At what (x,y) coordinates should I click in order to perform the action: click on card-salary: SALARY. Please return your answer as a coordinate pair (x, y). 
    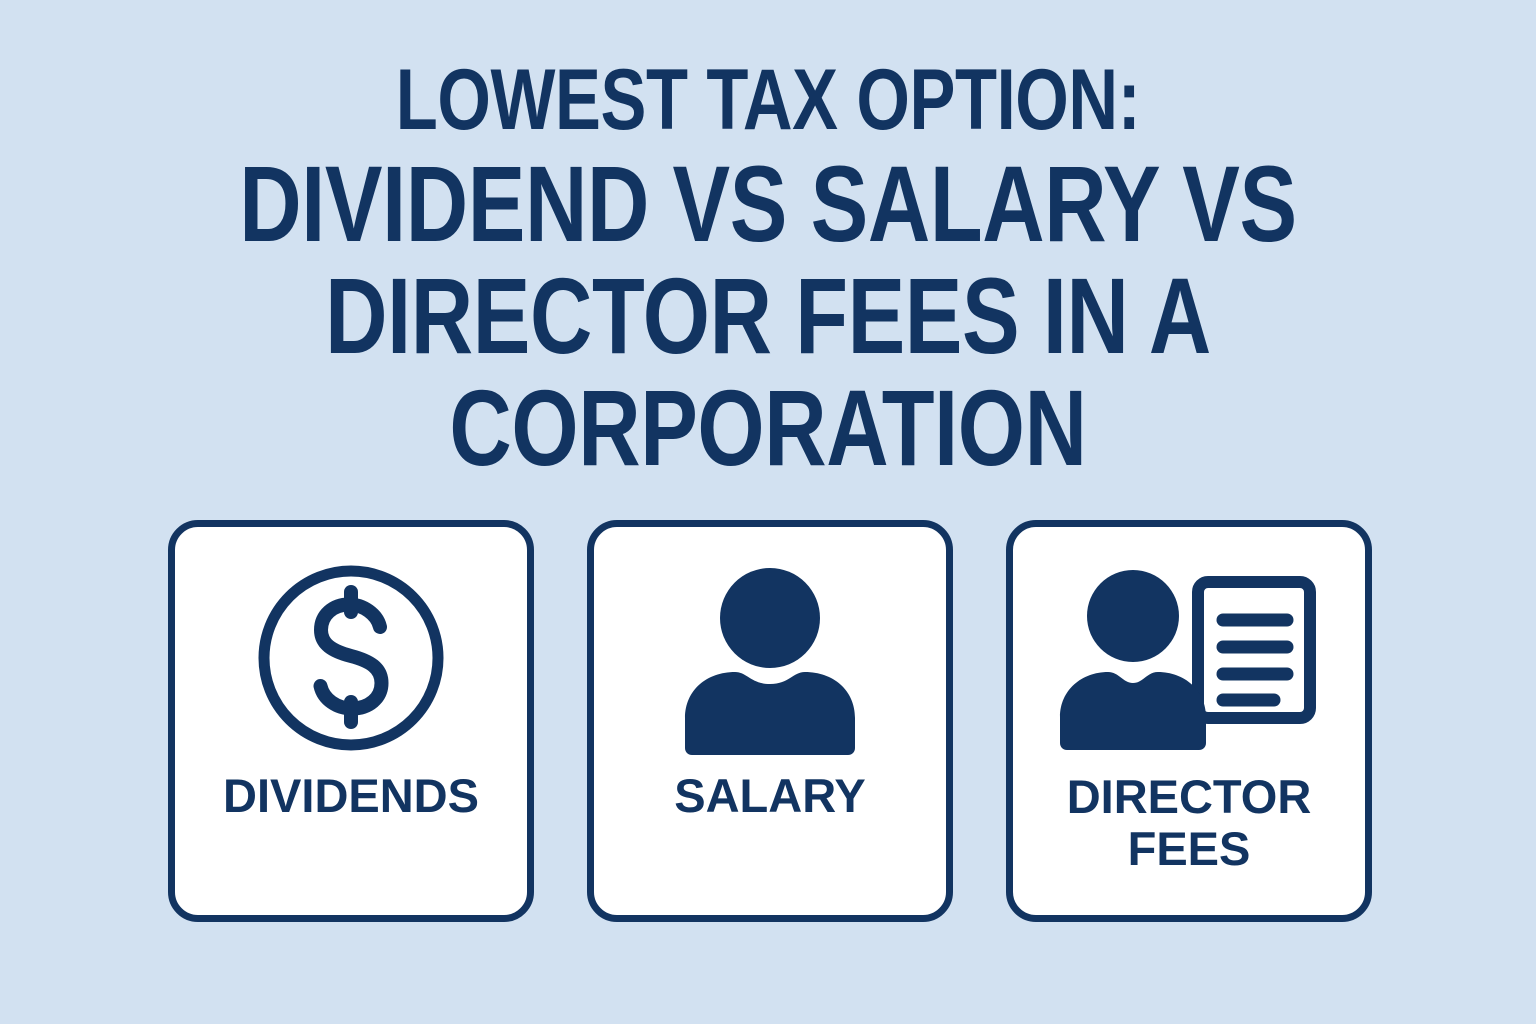
    Looking at the image, I should click on (770, 721).